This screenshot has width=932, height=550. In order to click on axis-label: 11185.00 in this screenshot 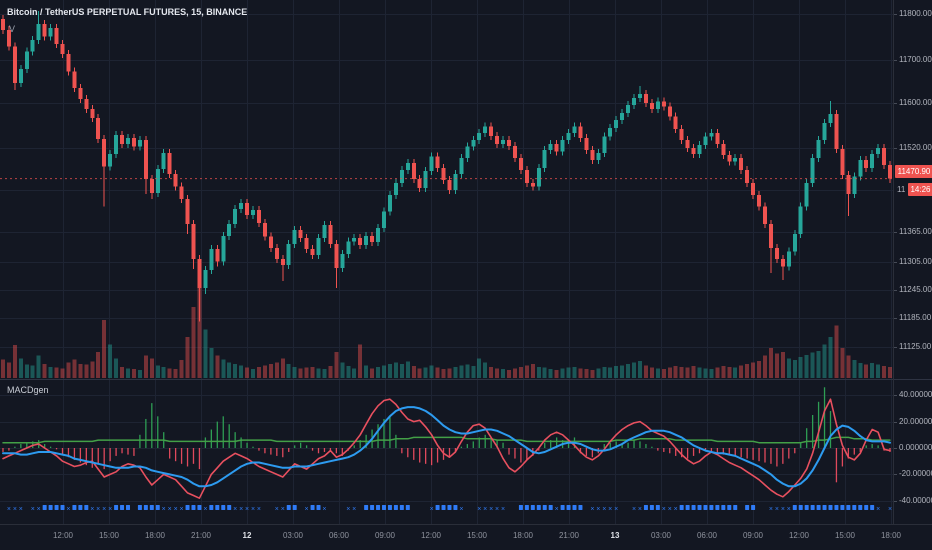, I will do `click(915, 317)`.